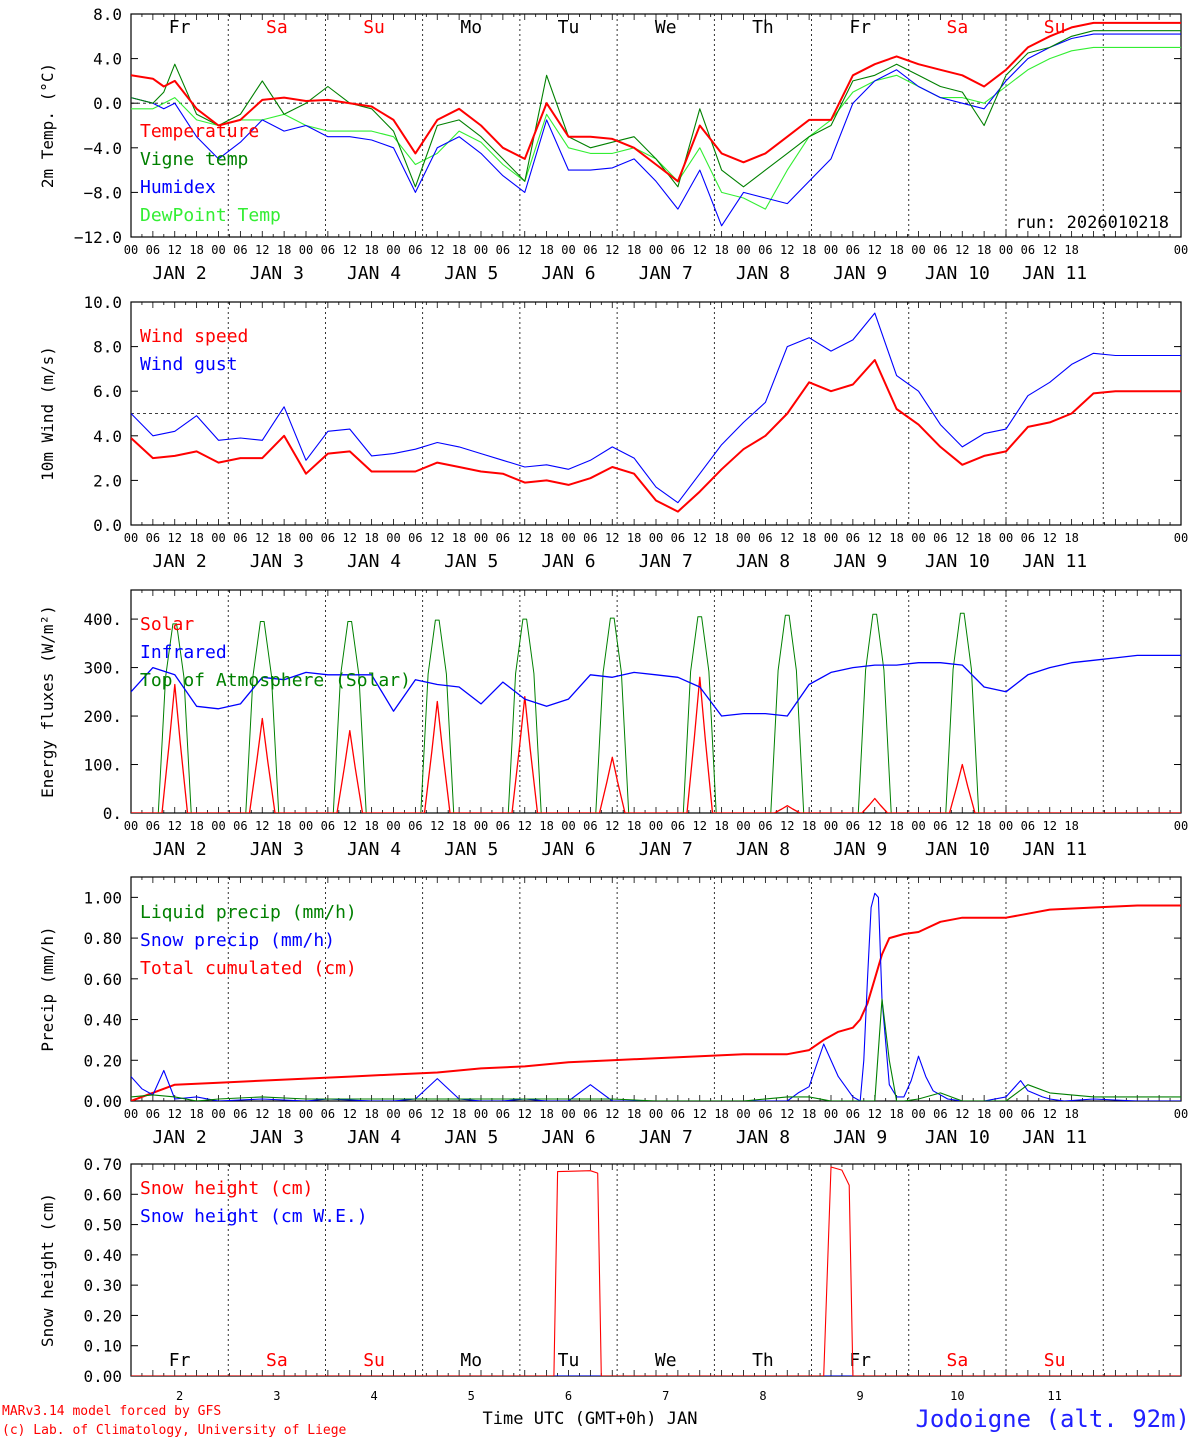 This screenshot has width=1194, height=1440. What do you see at coordinates (1052, 1419) in the screenshot?
I see `station-name: Jodoigne (alt. 92m)` at bounding box center [1052, 1419].